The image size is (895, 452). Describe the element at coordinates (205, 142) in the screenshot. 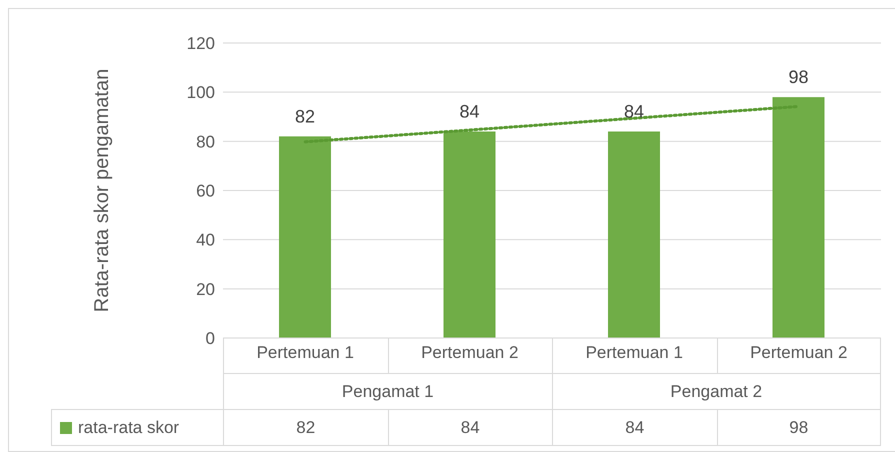

I see `y-tick-label: 80` at that location.